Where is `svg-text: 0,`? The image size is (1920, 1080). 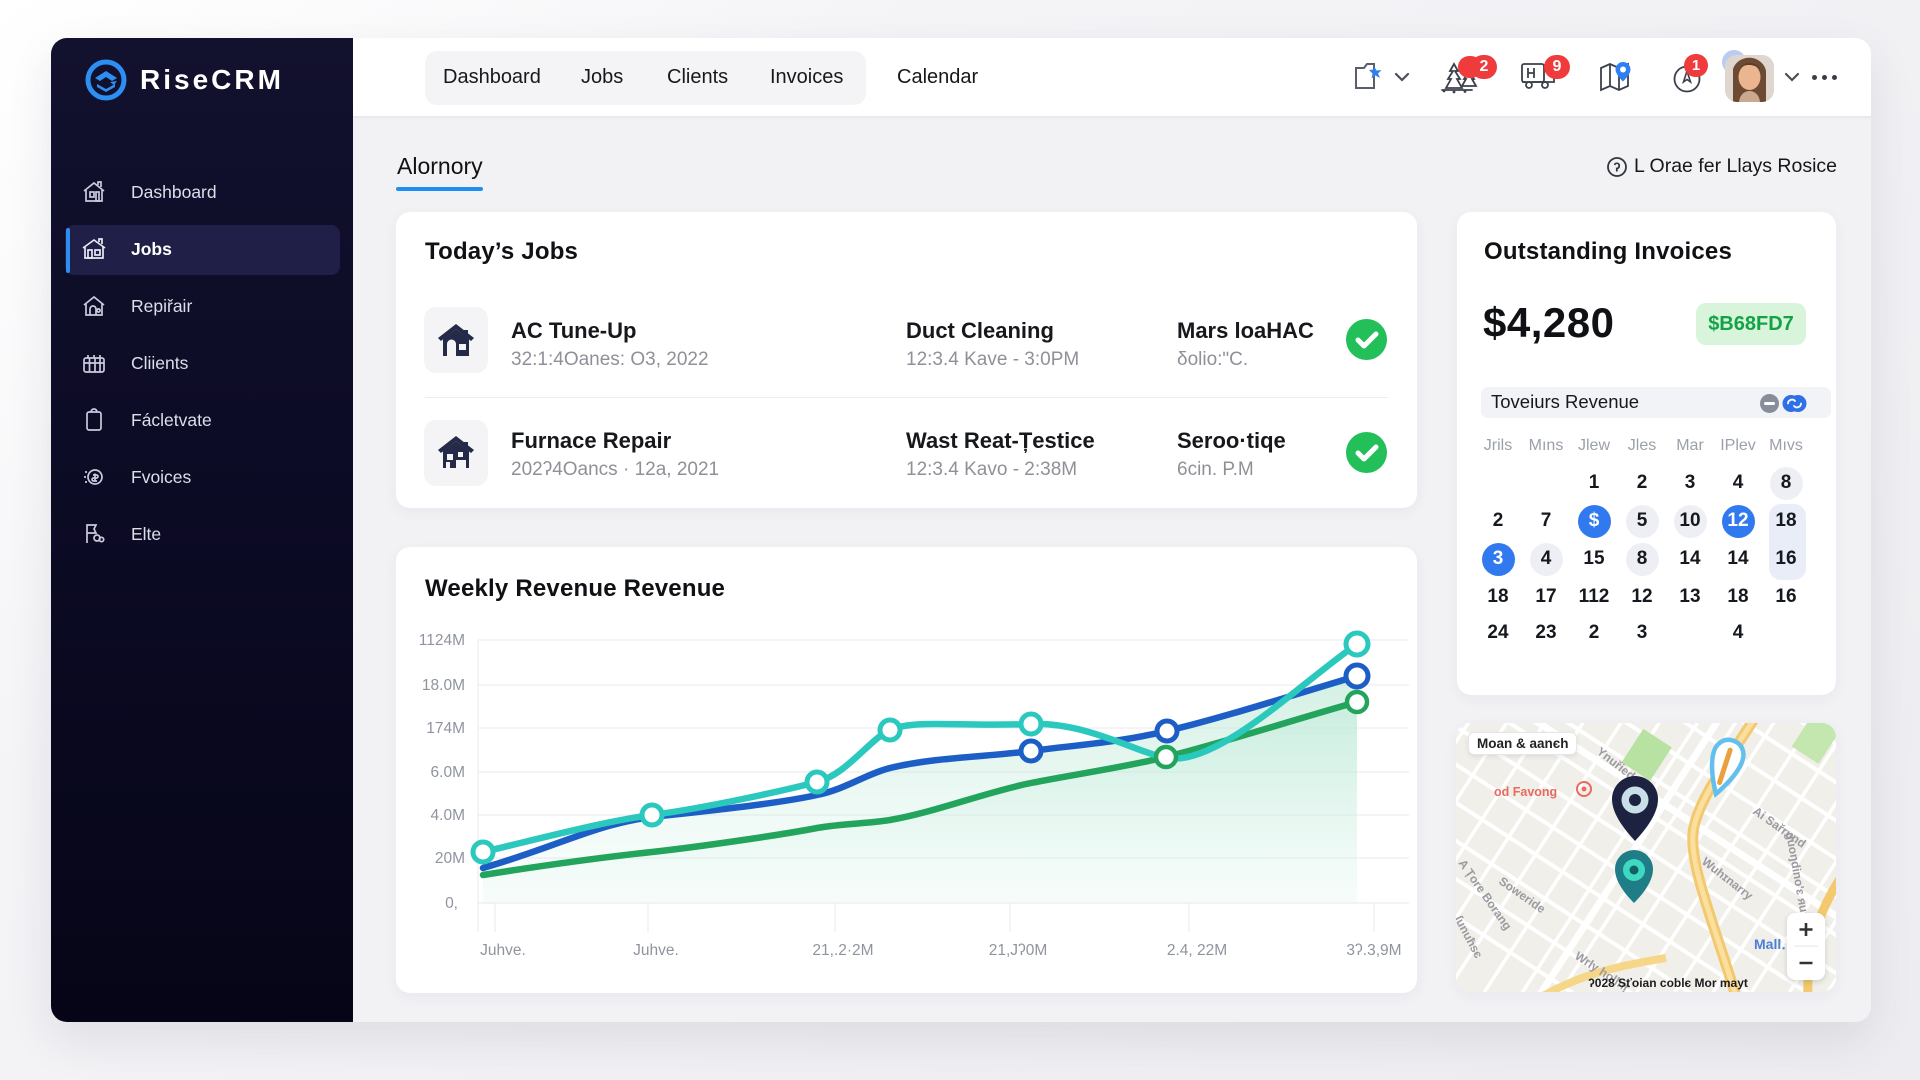 svg-text: 0, is located at coordinates (451, 903).